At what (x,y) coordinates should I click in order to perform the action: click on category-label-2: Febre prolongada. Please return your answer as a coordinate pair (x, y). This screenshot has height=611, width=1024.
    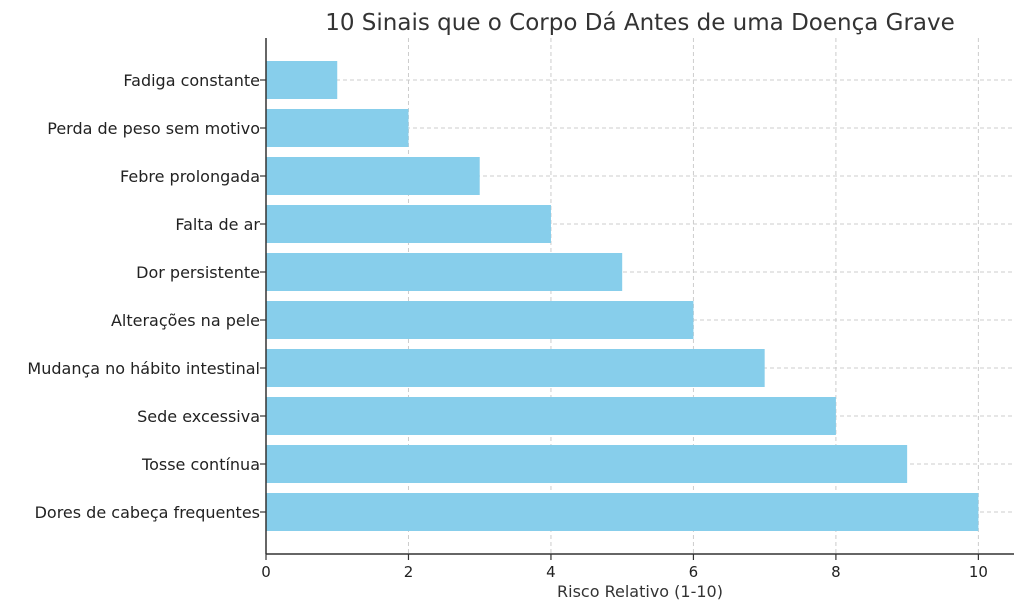
    Looking at the image, I should click on (190, 176).